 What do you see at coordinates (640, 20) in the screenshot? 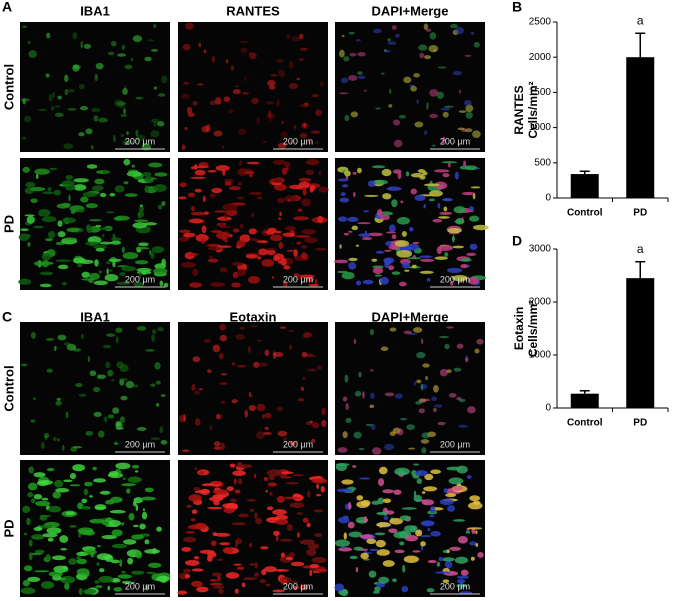
I see `annotation: a` at bounding box center [640, 20].